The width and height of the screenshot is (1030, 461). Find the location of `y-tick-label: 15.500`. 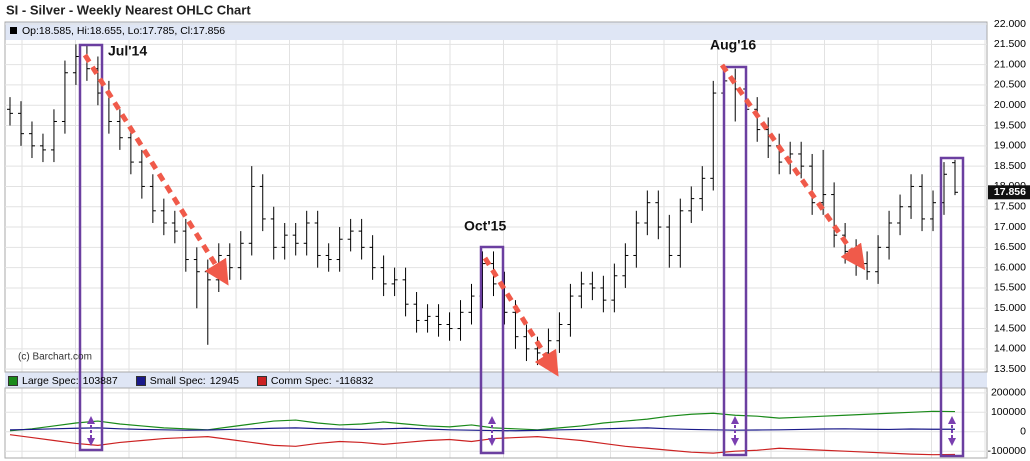

y-tick-label: 15.500 is located at coordinates (1010, 288).